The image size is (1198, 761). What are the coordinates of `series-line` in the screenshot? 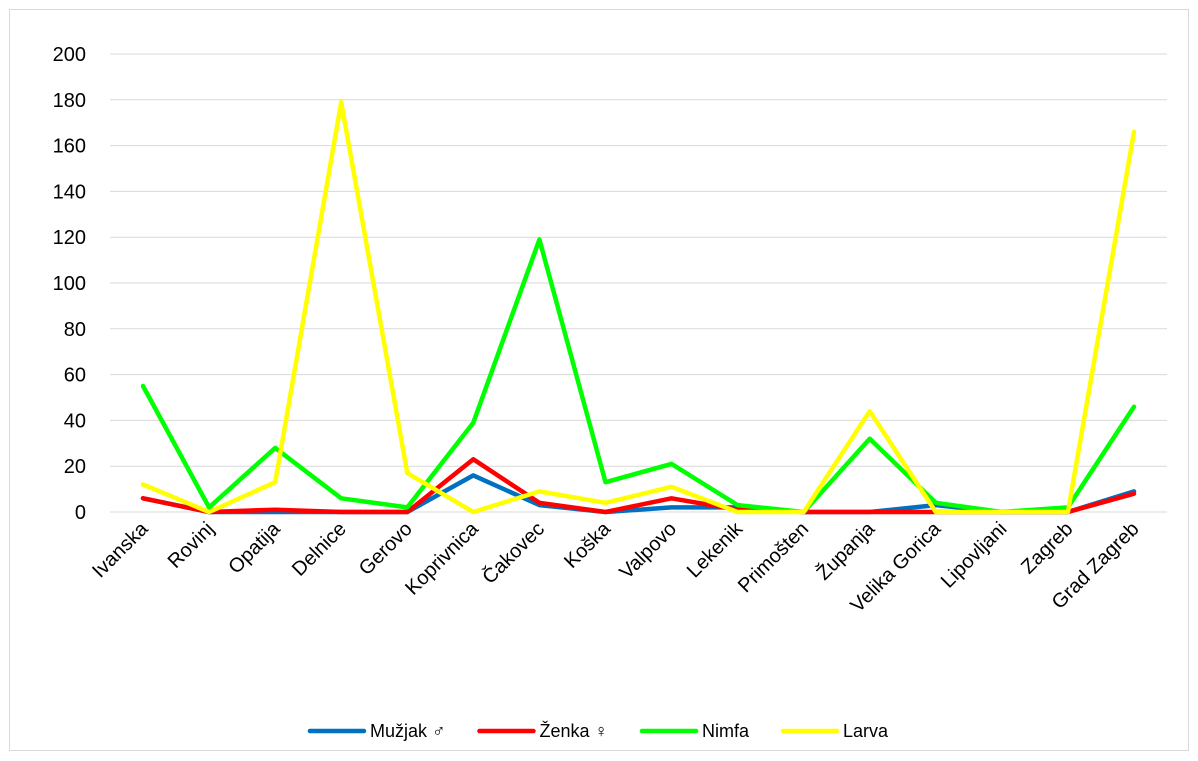 It's located at (638, 486).